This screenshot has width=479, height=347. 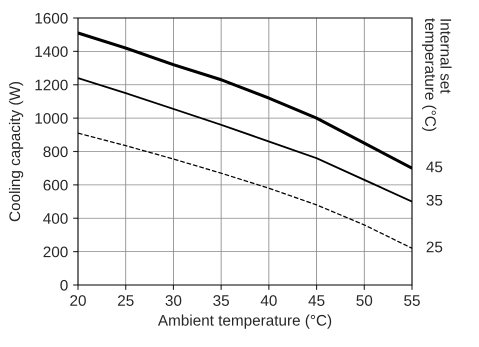 I want to click on x-tick-label: 25, so click(x=126, y=300).